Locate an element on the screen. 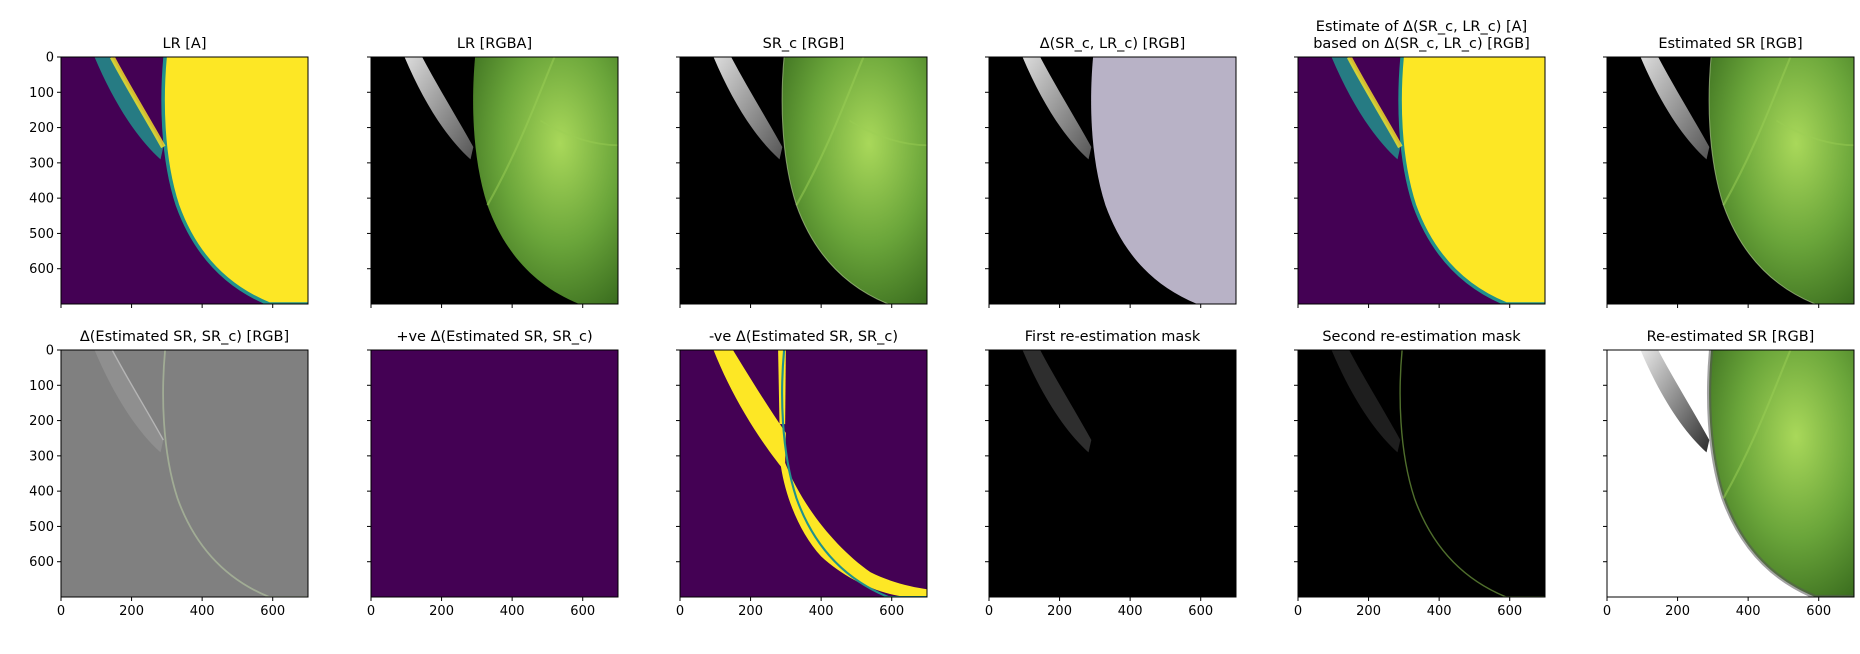 The image size is (1860, 654). panel-title: SR_c [RGB] is located at coordinates (804, 44).